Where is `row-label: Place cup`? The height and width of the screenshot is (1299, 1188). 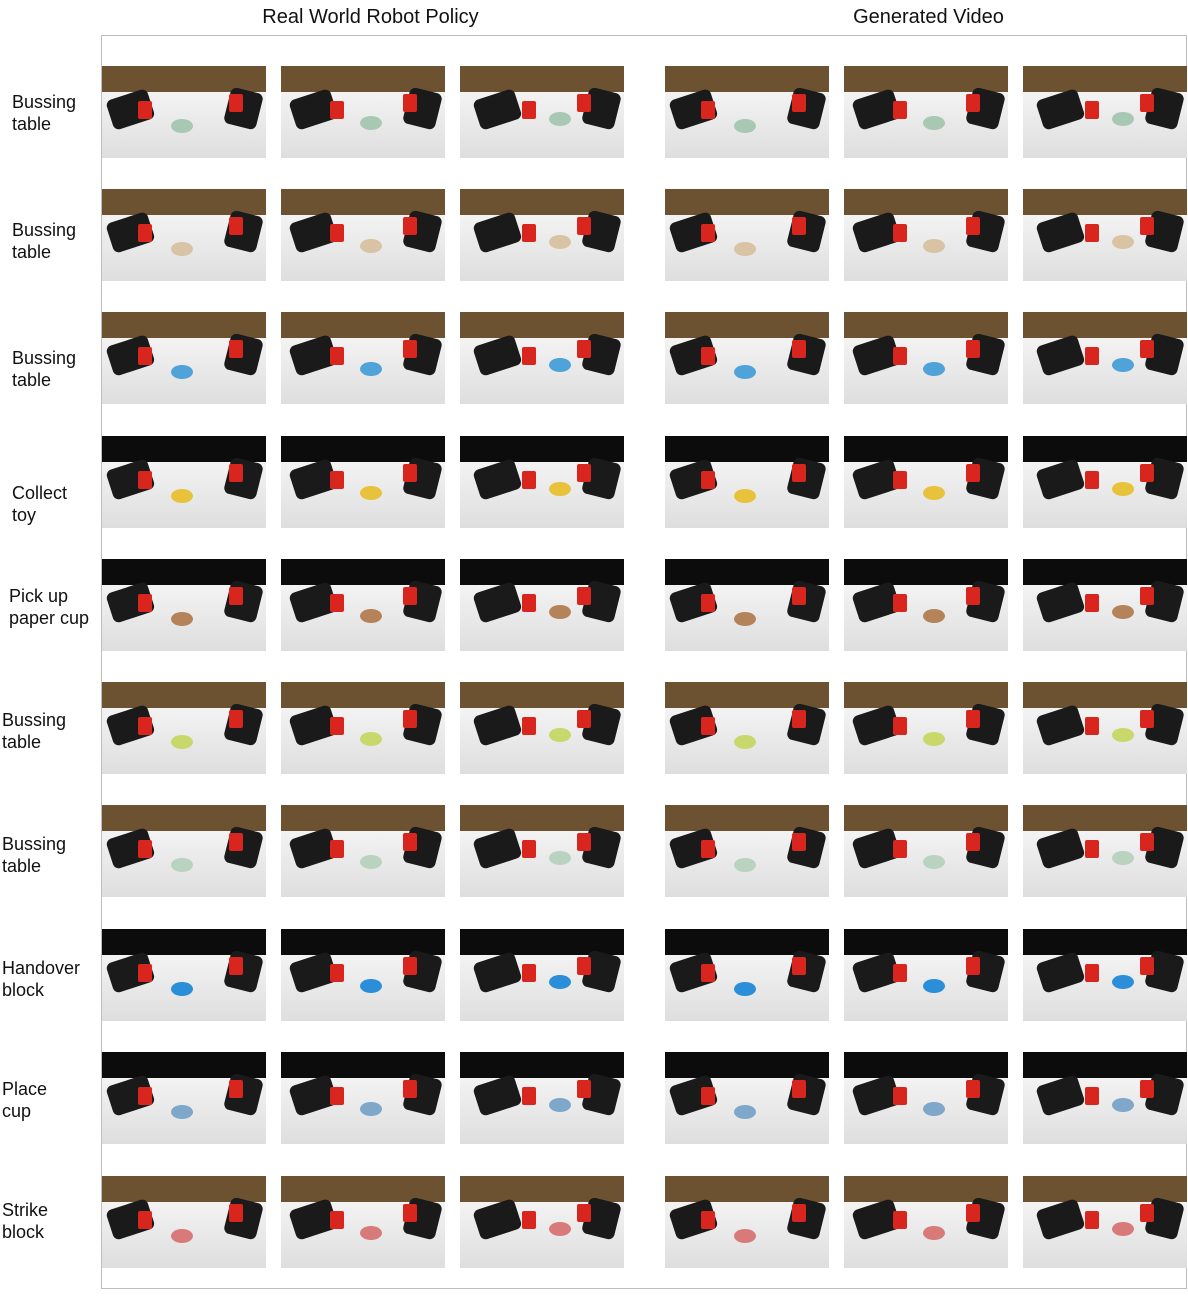
row-label: Place cup is located at coordinates (25, 1100).